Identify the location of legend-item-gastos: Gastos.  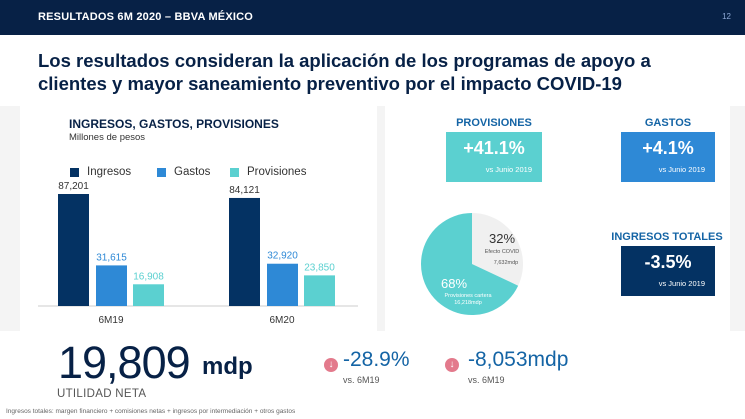
(183, 172).